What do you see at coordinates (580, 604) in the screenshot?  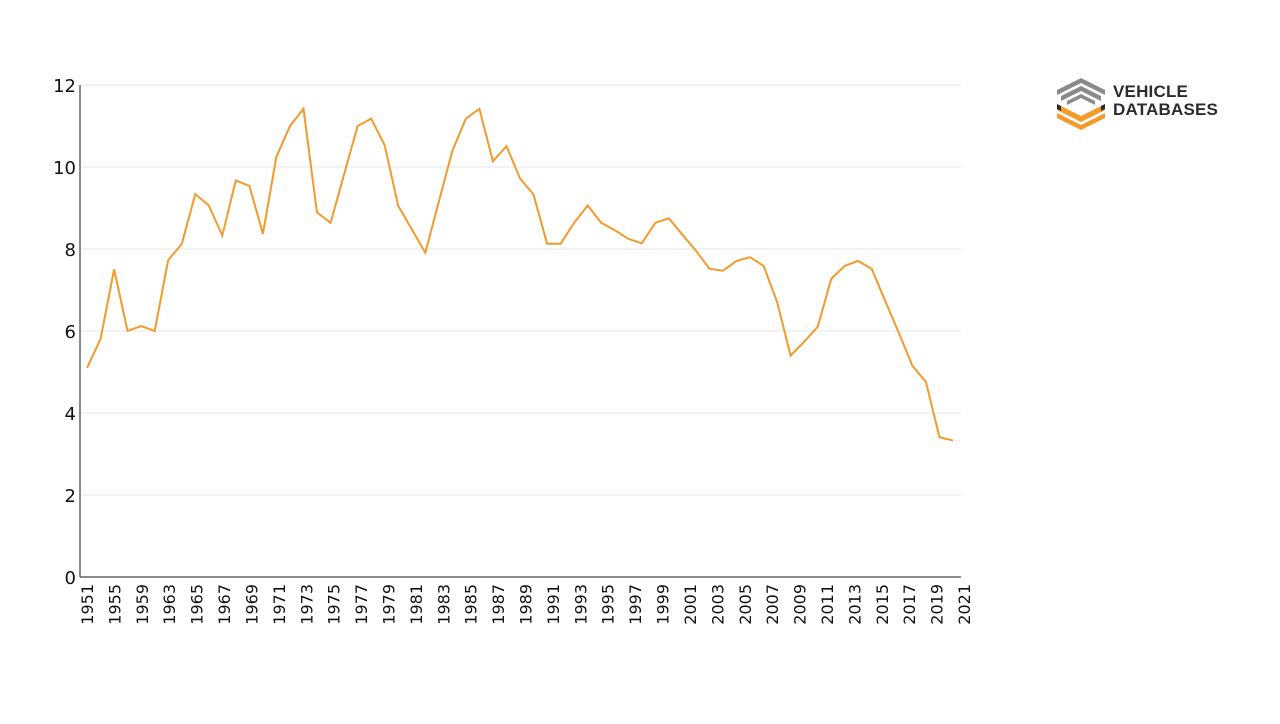 I see `x-tick-label: 1993` at bounding box center [580, 604].